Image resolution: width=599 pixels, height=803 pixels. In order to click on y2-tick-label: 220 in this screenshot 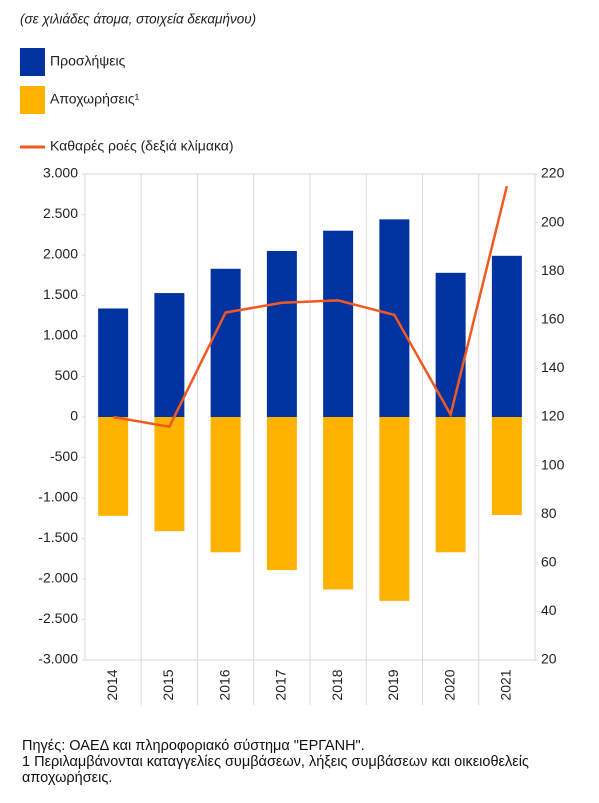, I will do `click(553, 173)`.